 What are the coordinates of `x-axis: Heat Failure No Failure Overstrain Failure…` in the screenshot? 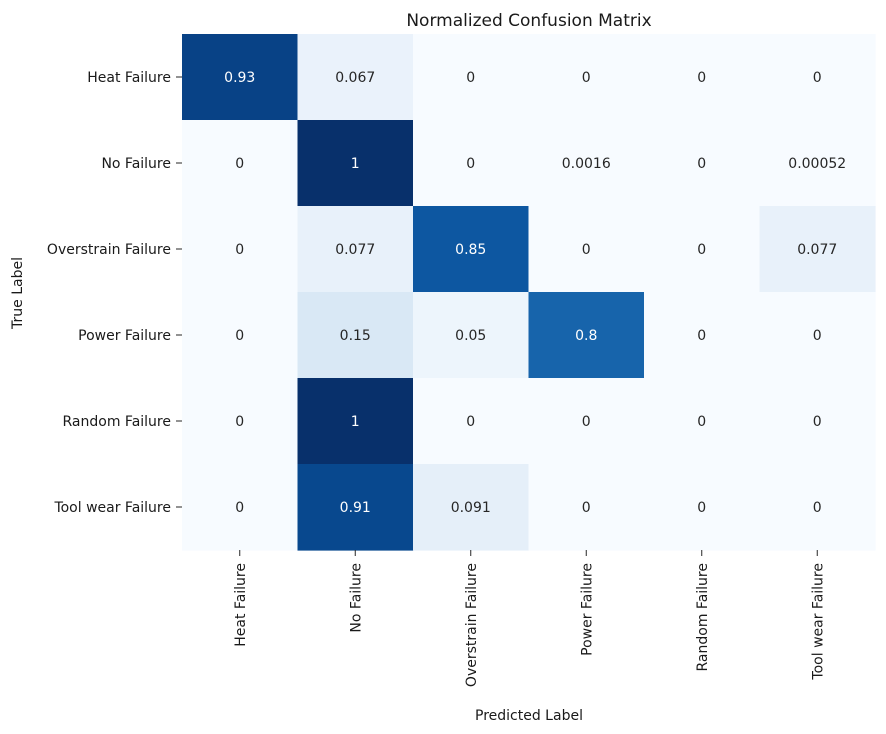 It's located at (529, 618).